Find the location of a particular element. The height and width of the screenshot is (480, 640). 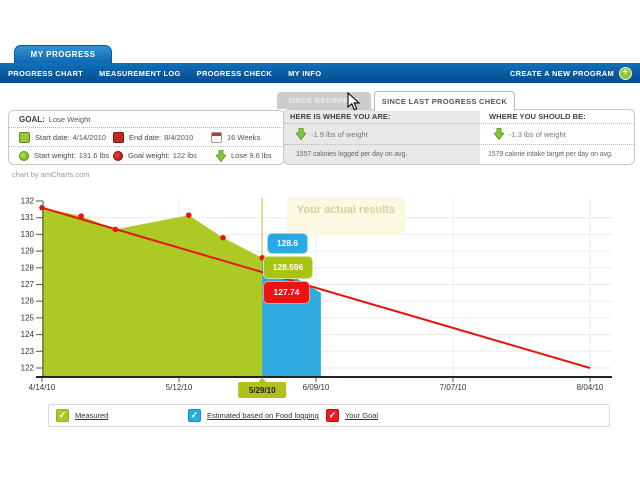

duration-calendar-icon is located at coordinates (216, 137).